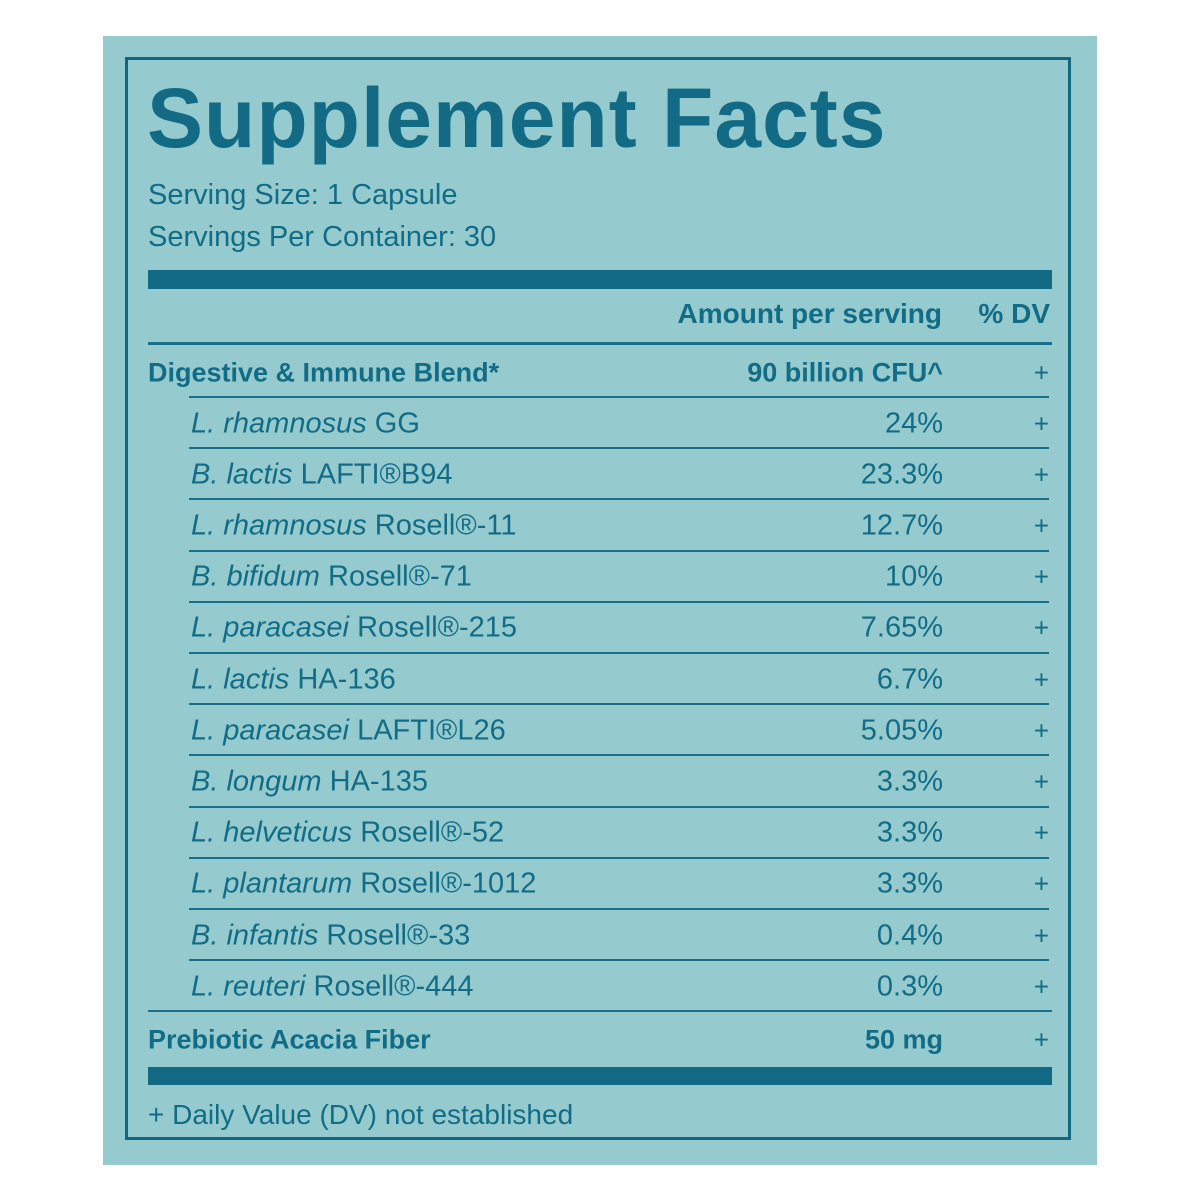 This screenshot has height=1200, width=1200. What do you see at coordinates (845, 372) in the screenshot?
I see `blend-amount: 90 billion CFU^` at bounding box center [845, 372].